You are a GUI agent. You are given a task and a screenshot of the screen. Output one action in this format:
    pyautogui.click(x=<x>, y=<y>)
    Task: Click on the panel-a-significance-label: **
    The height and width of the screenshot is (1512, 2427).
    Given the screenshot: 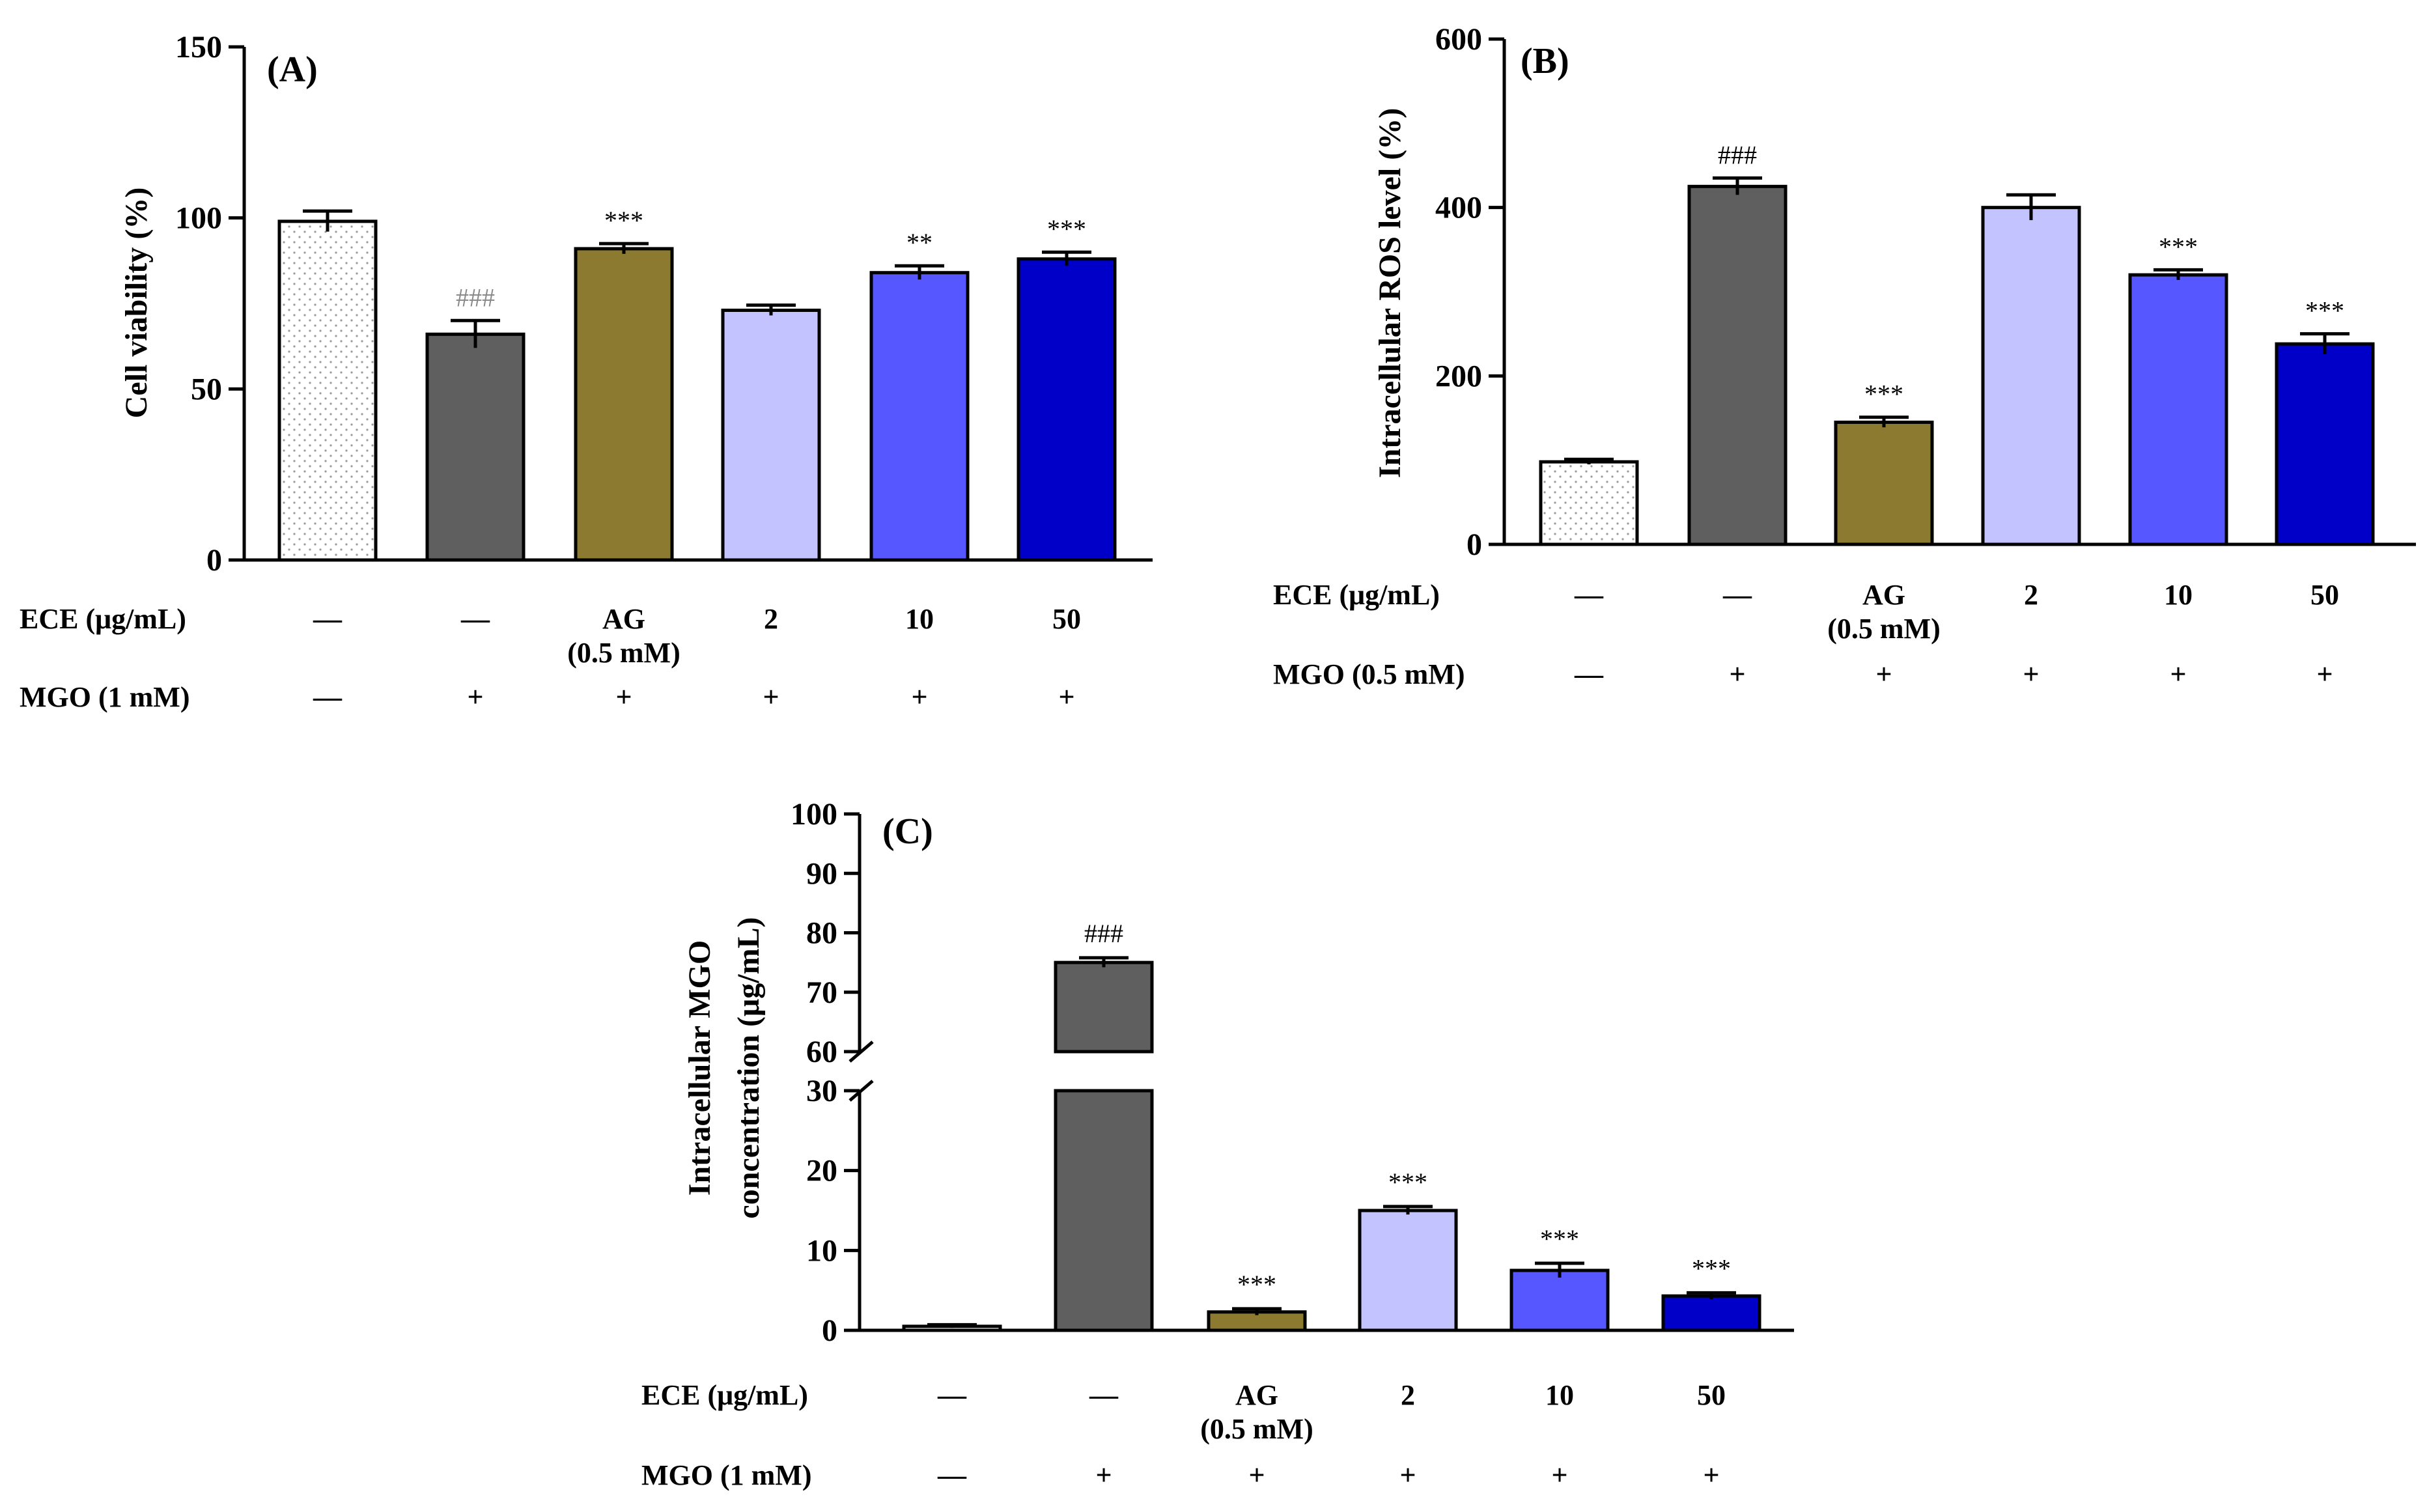 What is the action you would take?
    pyautogui.click(x=920, y=243)
    